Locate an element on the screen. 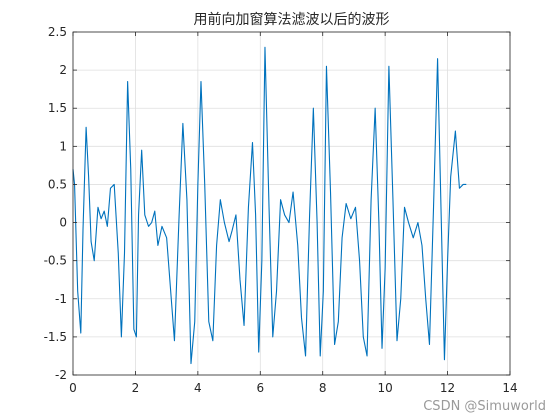 The image size is (560, 420). x-tick-label: 12 is located at coordinates (447, 388).